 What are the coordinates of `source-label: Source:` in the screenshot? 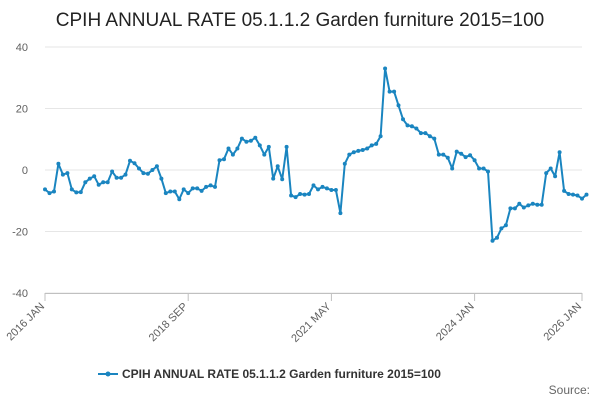 It's located at (569, 390).